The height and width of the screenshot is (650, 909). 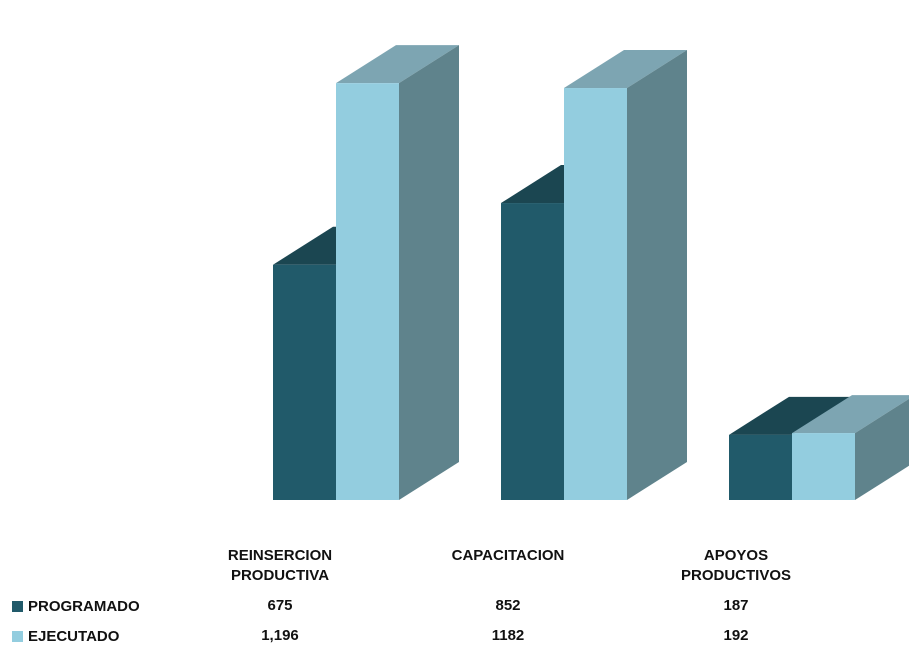 I want to click on ejecutado-value-capacitacion: 1182, so click(x=508, y=635).